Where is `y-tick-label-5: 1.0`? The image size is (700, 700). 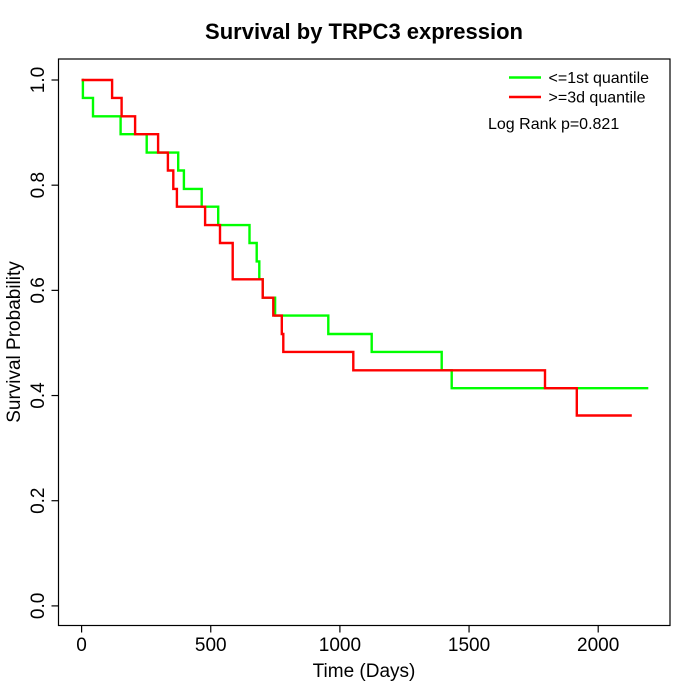 y-tick-label-5: 1.0 is located at coordinates (38, 80).